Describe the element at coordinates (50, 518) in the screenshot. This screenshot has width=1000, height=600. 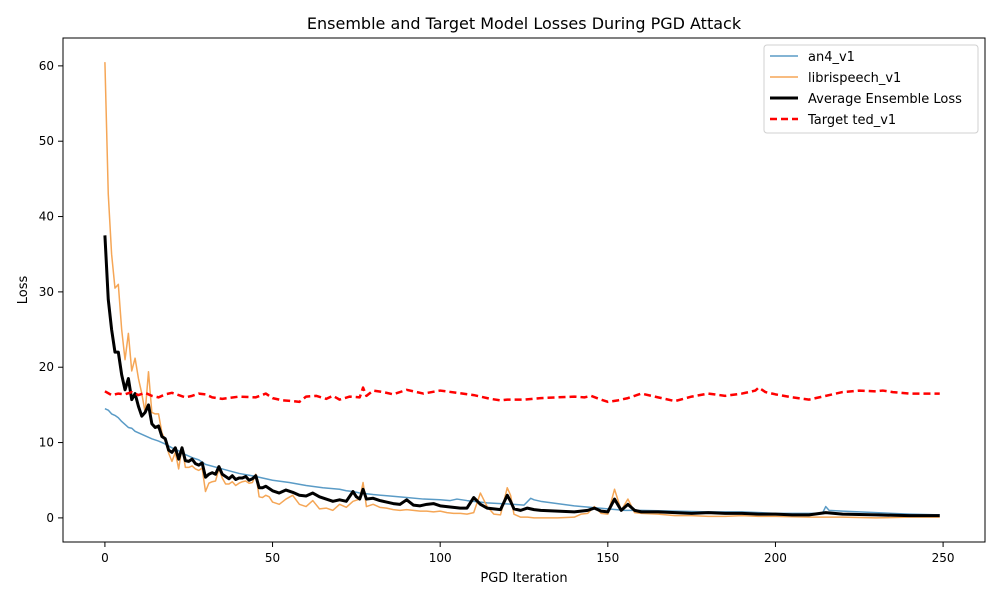
I see `y-tick-label: 0` at that location.